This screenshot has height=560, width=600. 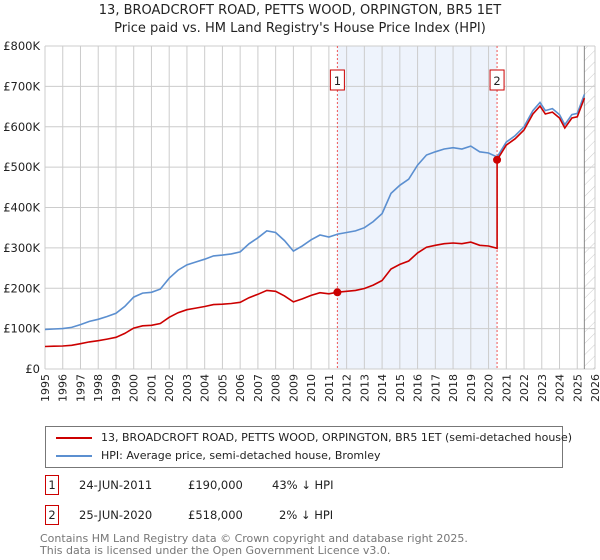 What do you see at coordinates (32, 369) in the screenshot?
I see `y-tick-label: £0` at bounding box center [32, 369].